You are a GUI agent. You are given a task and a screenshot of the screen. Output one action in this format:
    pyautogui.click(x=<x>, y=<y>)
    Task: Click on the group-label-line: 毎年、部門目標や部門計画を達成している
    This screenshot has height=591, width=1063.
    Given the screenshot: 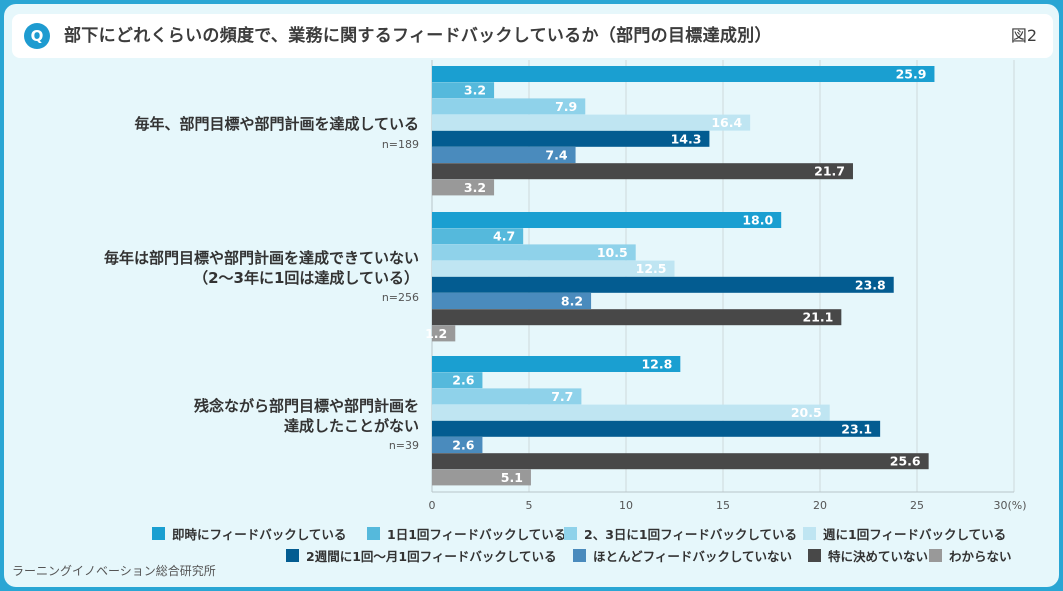 What is the action you would take?
    pyautogui.click(x=276, y=124)
    